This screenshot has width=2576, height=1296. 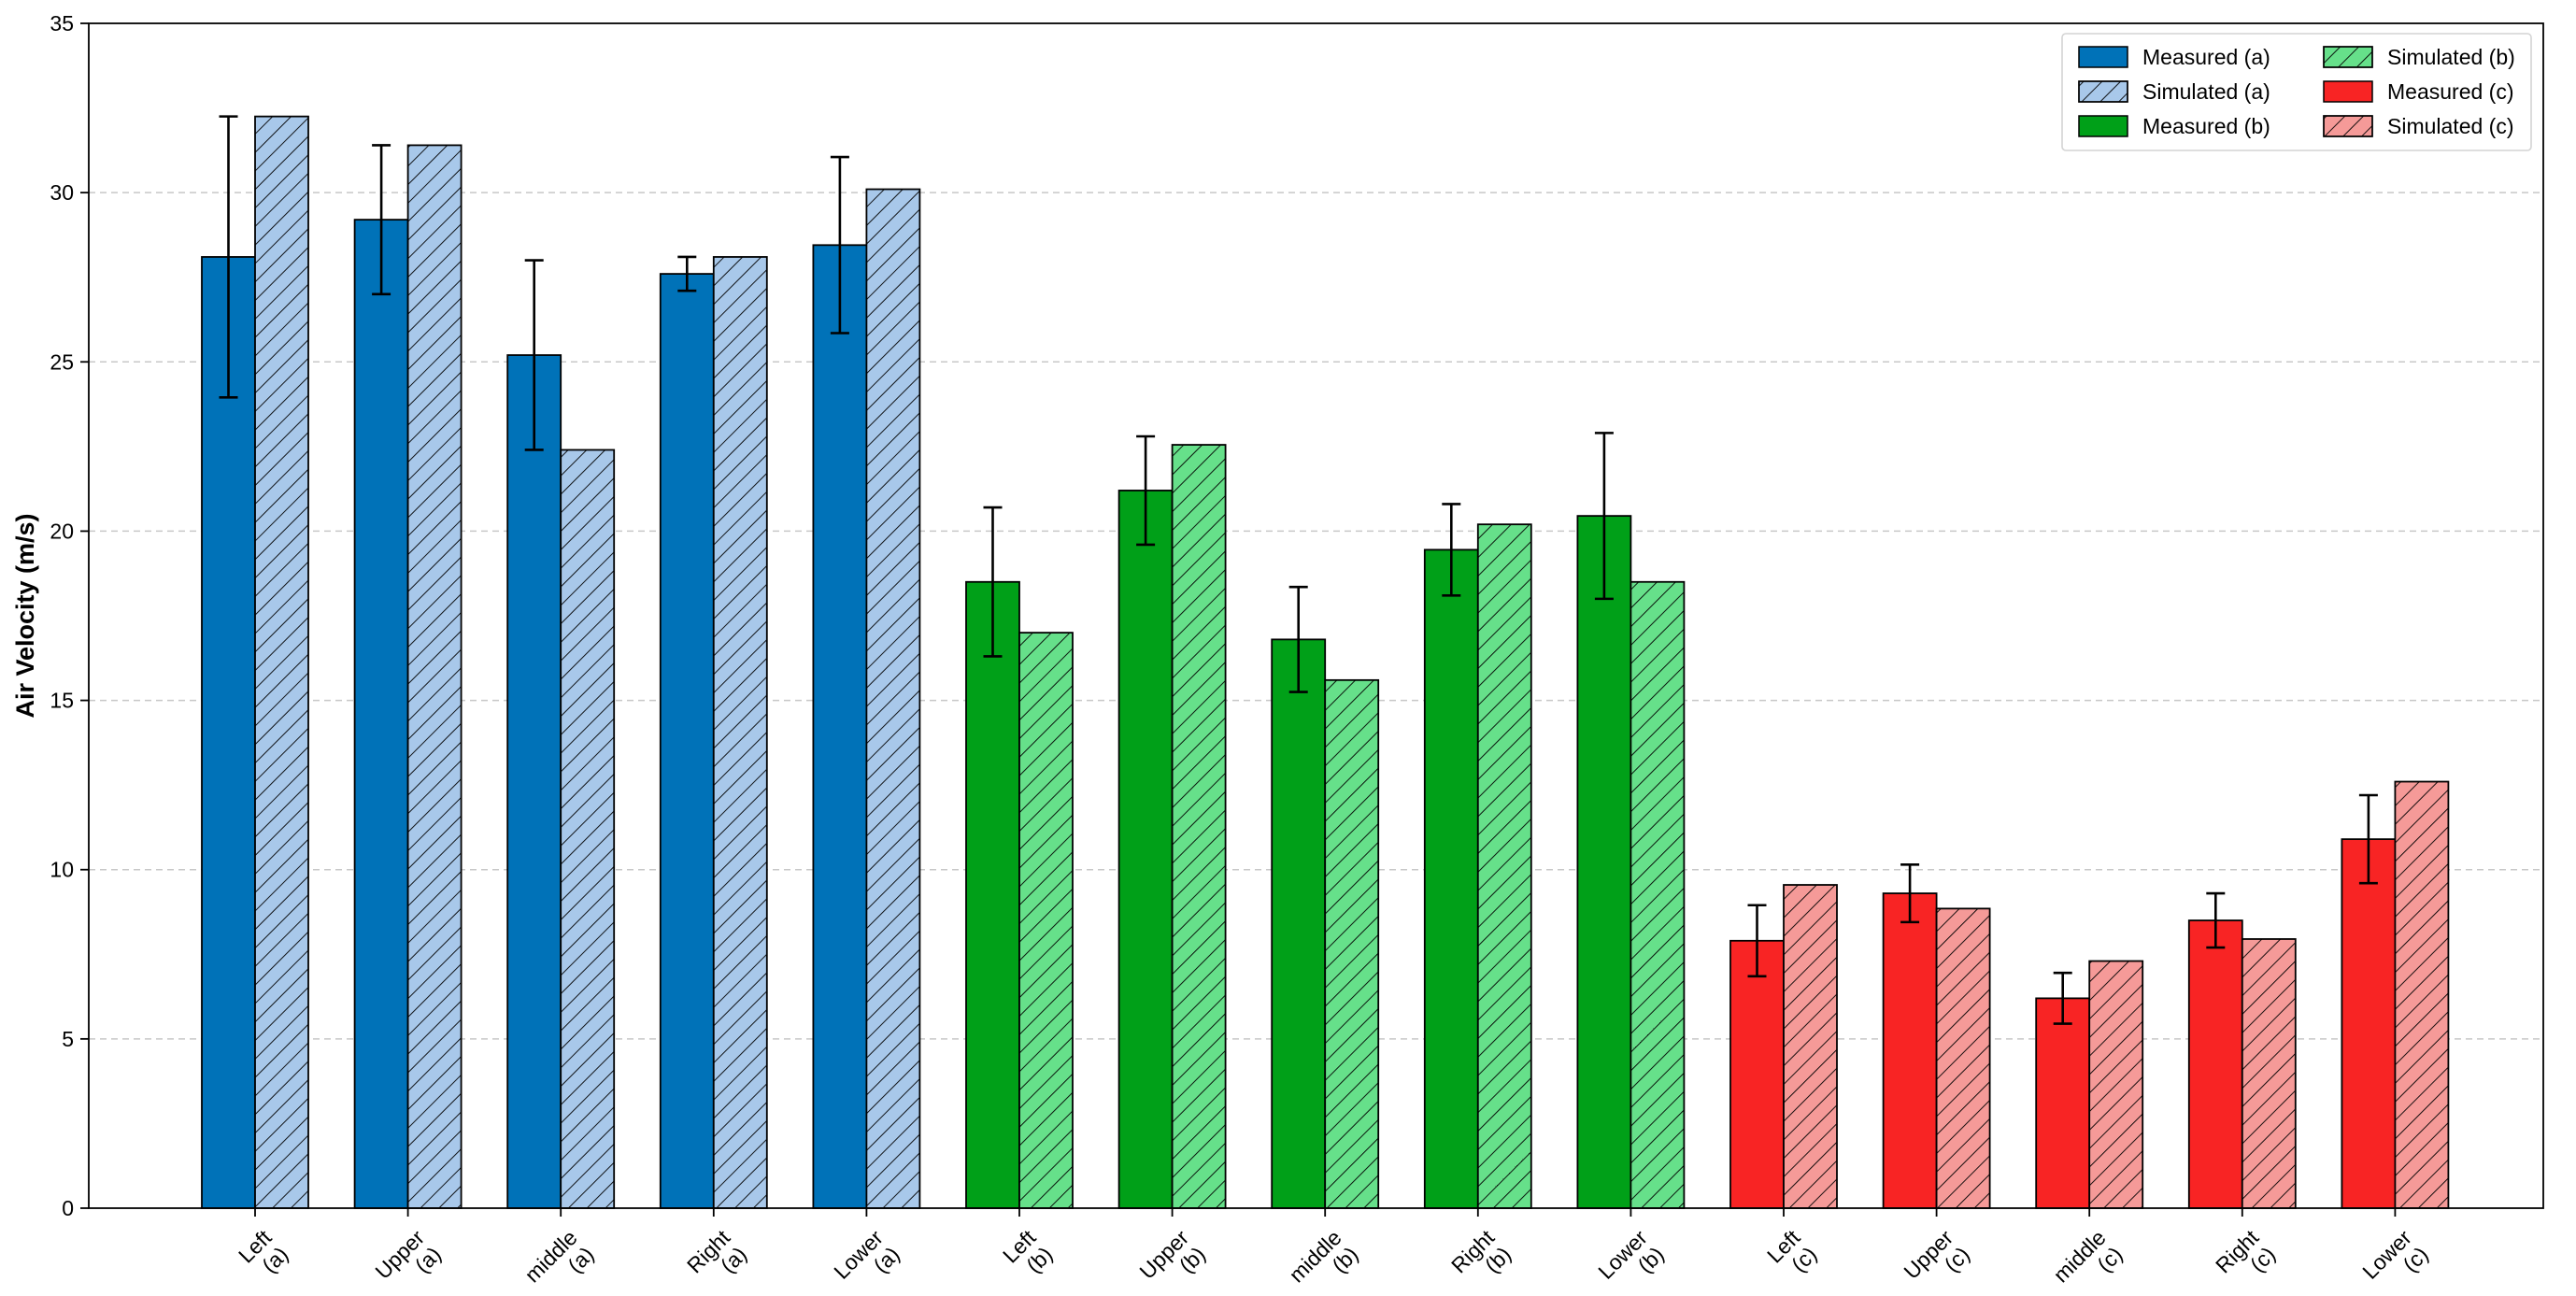 What do you see at coordinates (2206, 57) in the screenshot?
I see `legend-label: Measured (a)` at bounding box center [2206, 57].